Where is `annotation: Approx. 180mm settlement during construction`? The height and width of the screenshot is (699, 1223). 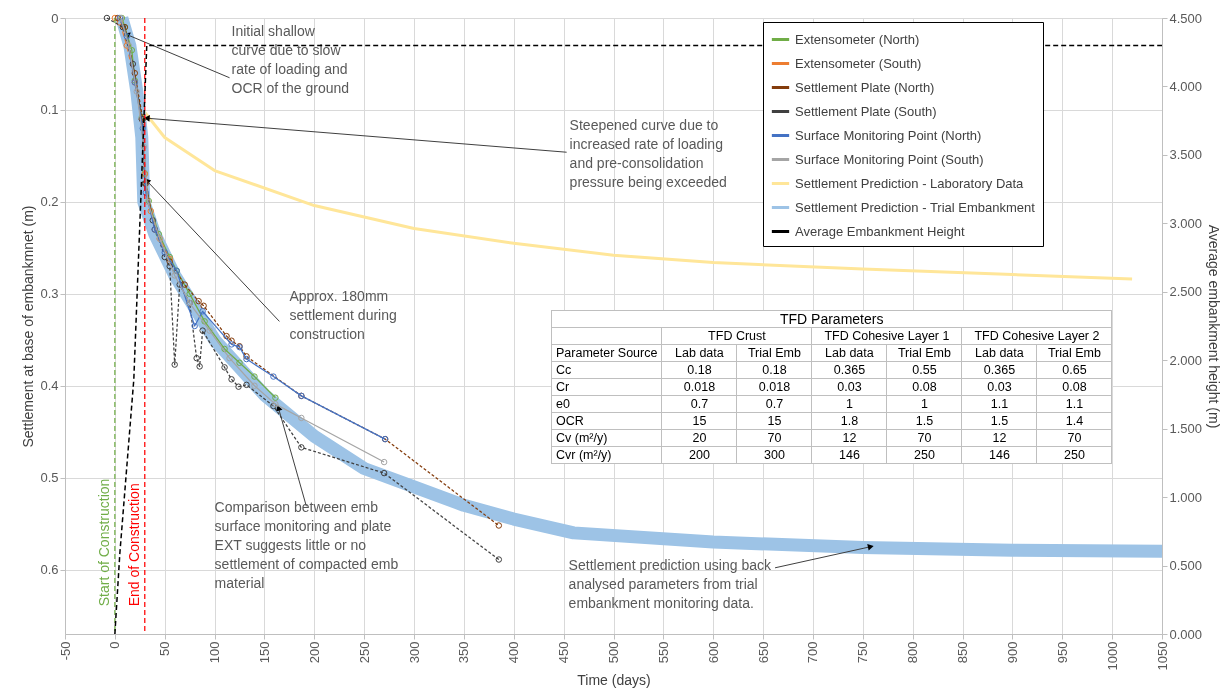
annotation: Approx. 180mm settlement during construction is located at coordinates (343, 315).